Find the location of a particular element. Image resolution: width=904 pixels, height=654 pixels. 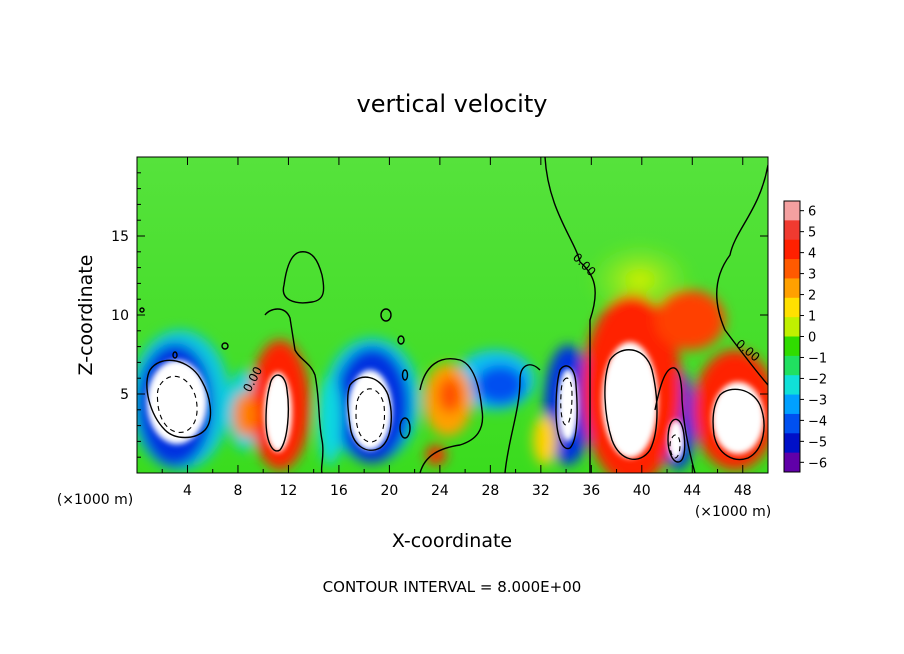

chart-title: vertical velocity is located at coordinates (452, 104).